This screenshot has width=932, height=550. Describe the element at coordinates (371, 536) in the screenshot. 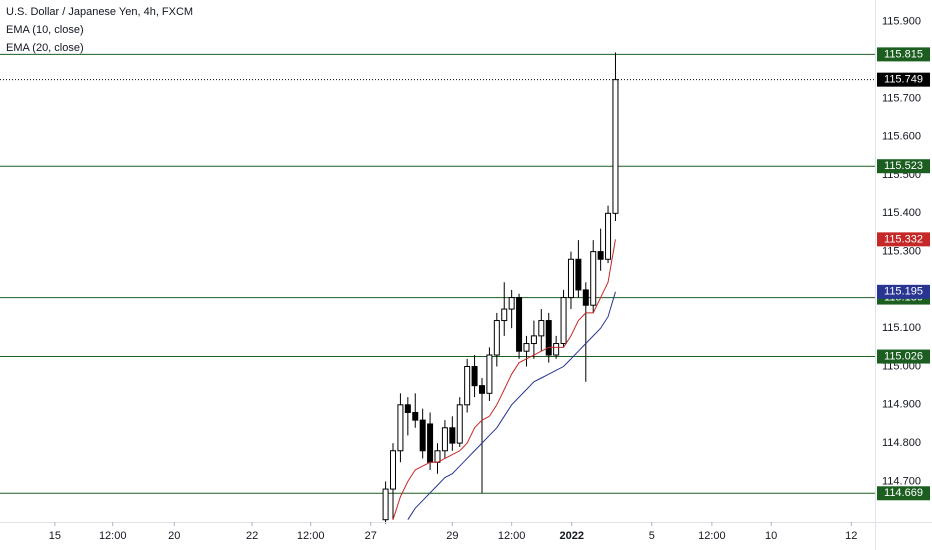

I see `x-tick-label: 27` at that location.